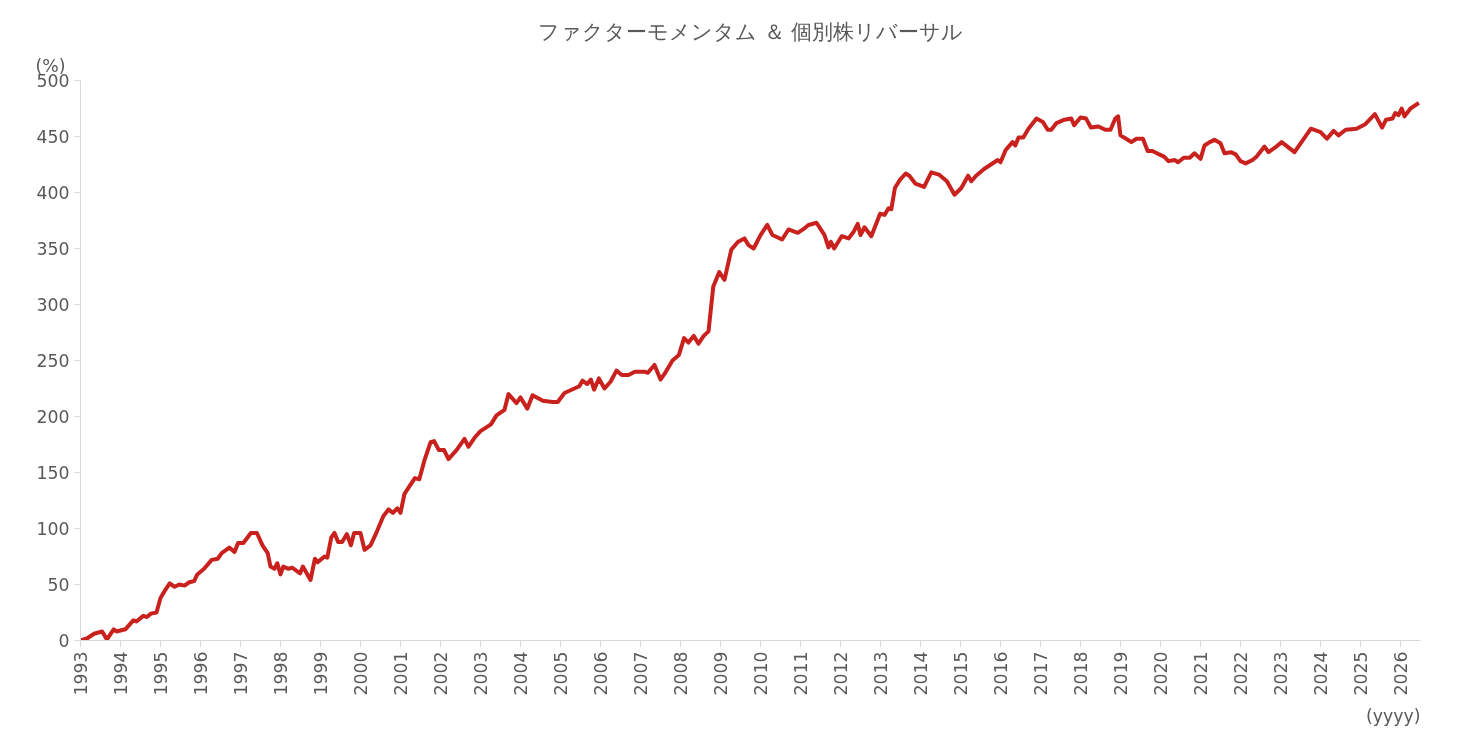 This screenshot has width=1471, height=739. Describe the element at coordinates (1321, 673) in the screenshot. I see `x-tick-label: 2024` at that location.